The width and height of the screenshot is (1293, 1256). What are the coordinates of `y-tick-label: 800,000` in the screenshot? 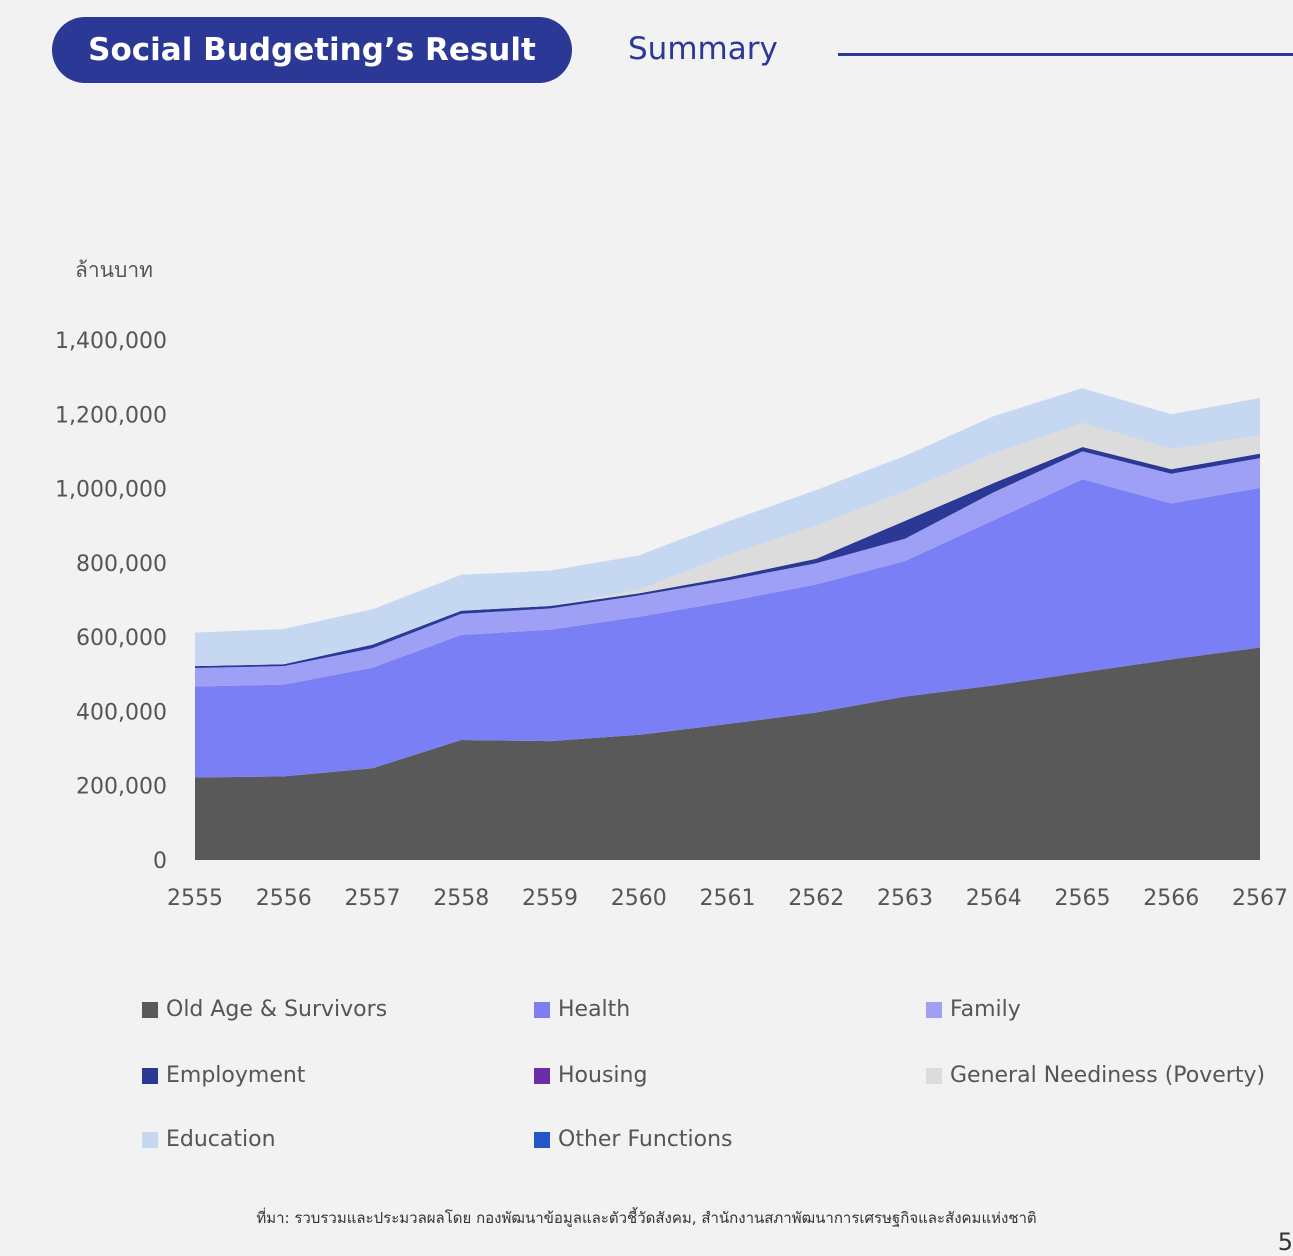 It's located at (121, 564).